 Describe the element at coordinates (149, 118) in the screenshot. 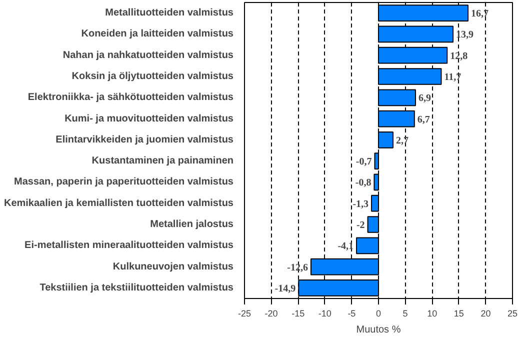

I see `y-tick-label: Kumi- ja muovituotteiden valmistus` at that location.